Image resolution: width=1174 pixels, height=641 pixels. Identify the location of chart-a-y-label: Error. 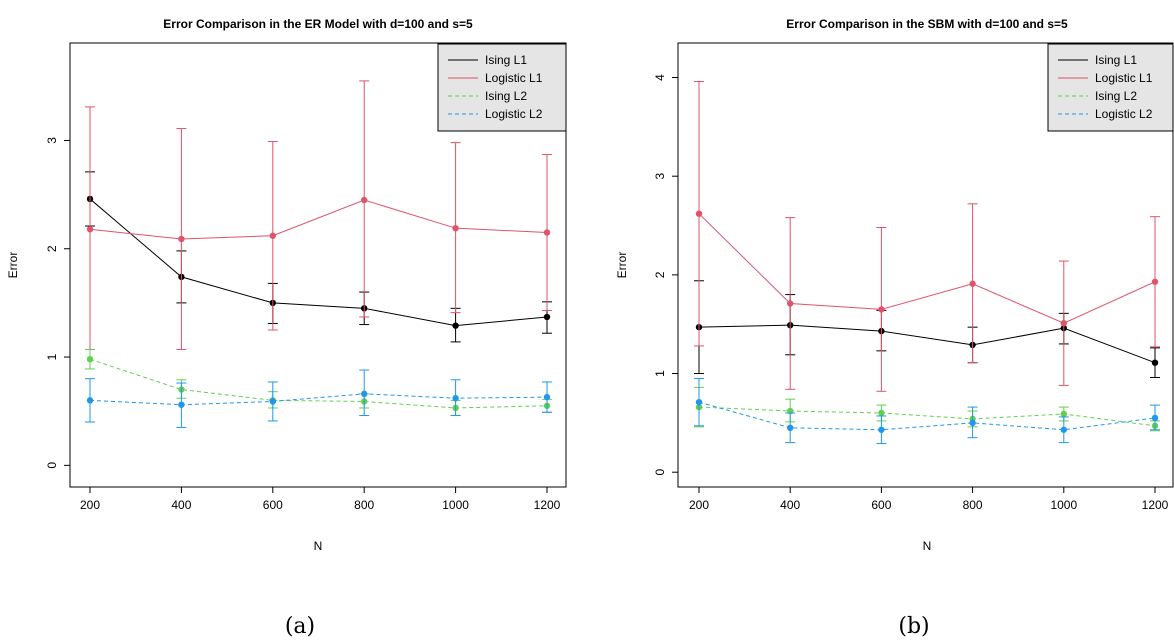
(13, 265).